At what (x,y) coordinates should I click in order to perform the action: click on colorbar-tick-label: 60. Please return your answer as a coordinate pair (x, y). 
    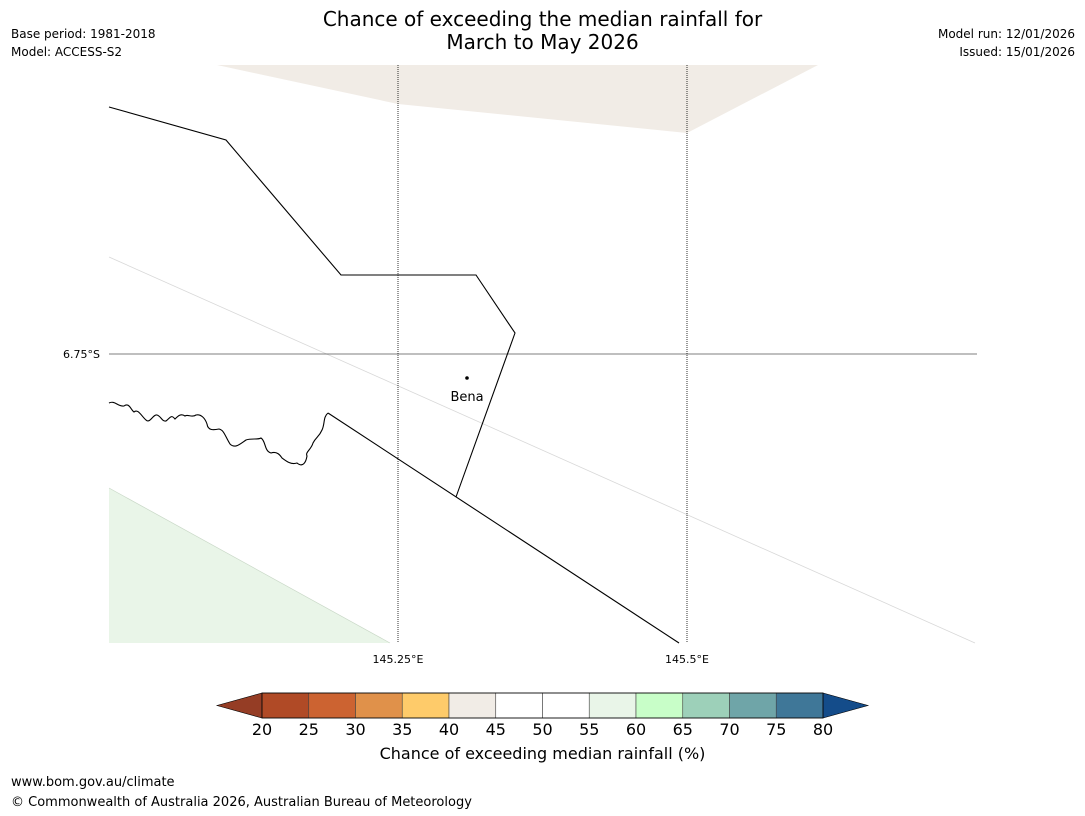
    Looking at the image, I should click on (636, 729).